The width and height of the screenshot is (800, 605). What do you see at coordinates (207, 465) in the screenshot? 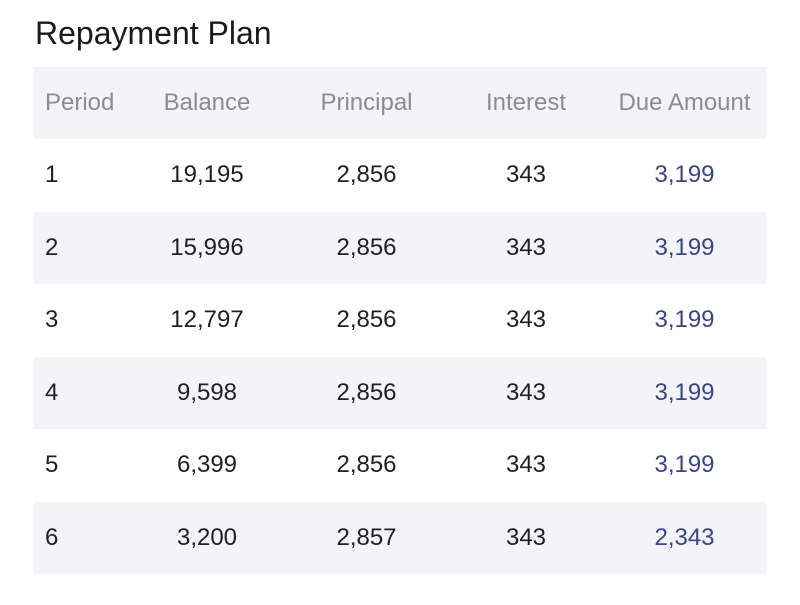
I see `balance-cell: 6,399` at bounding box center [207, 465].